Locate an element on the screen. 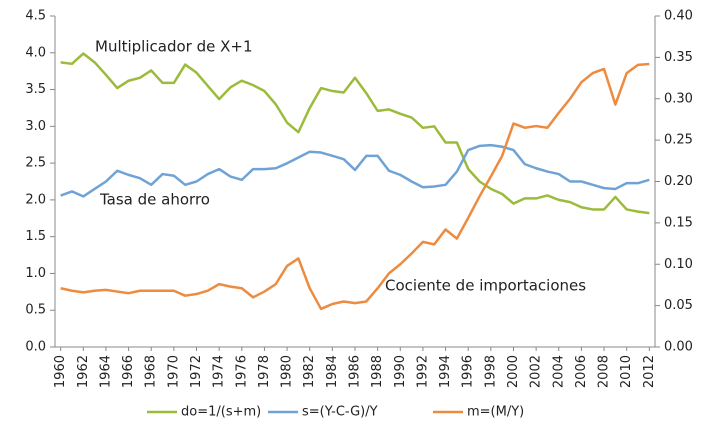  y-tick-label: 3.5 is located at coordinates (35, 89).